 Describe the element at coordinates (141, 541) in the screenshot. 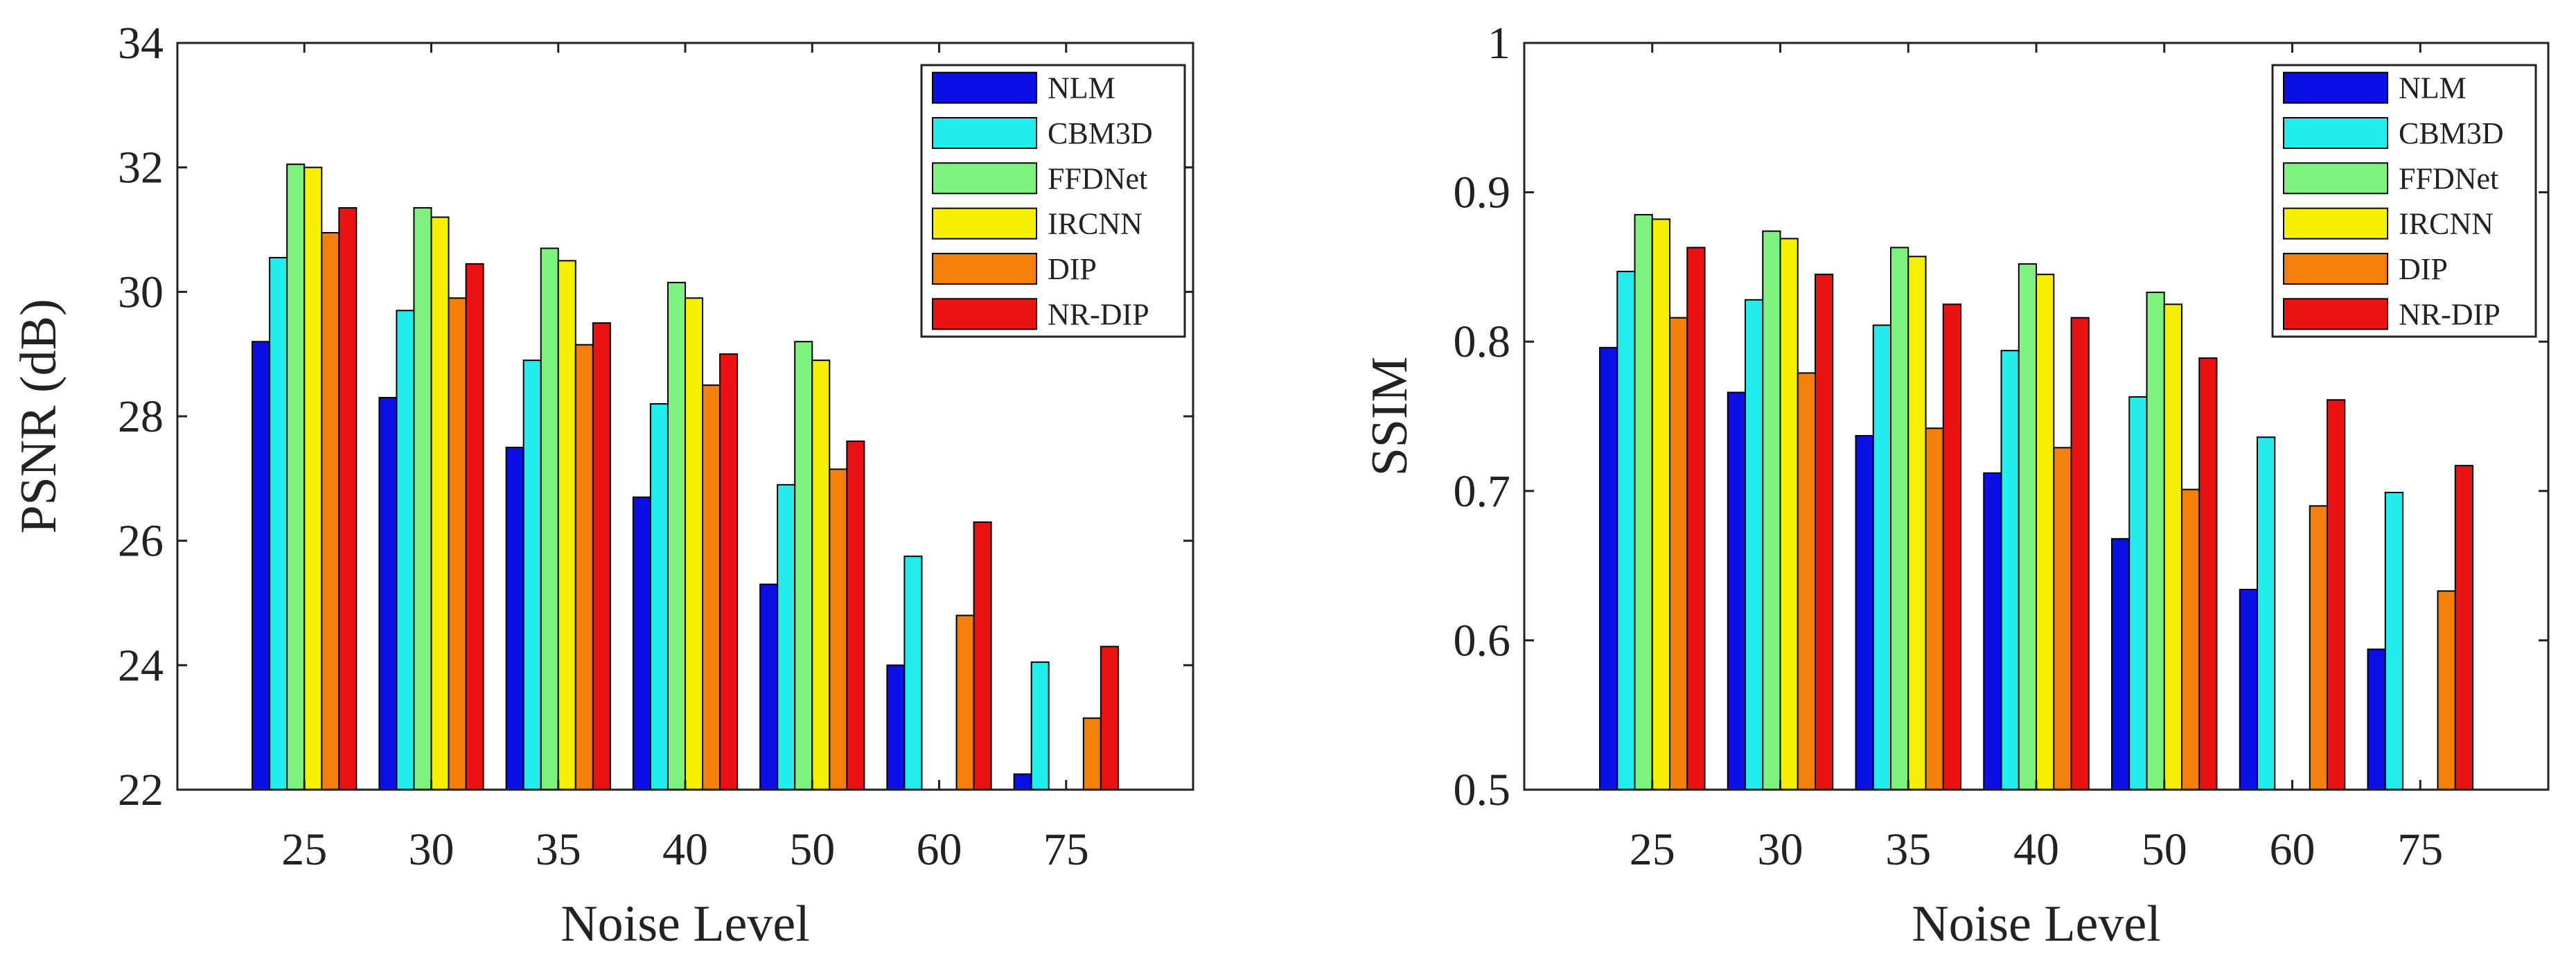

I see `y-tick-label: 26` at that location.